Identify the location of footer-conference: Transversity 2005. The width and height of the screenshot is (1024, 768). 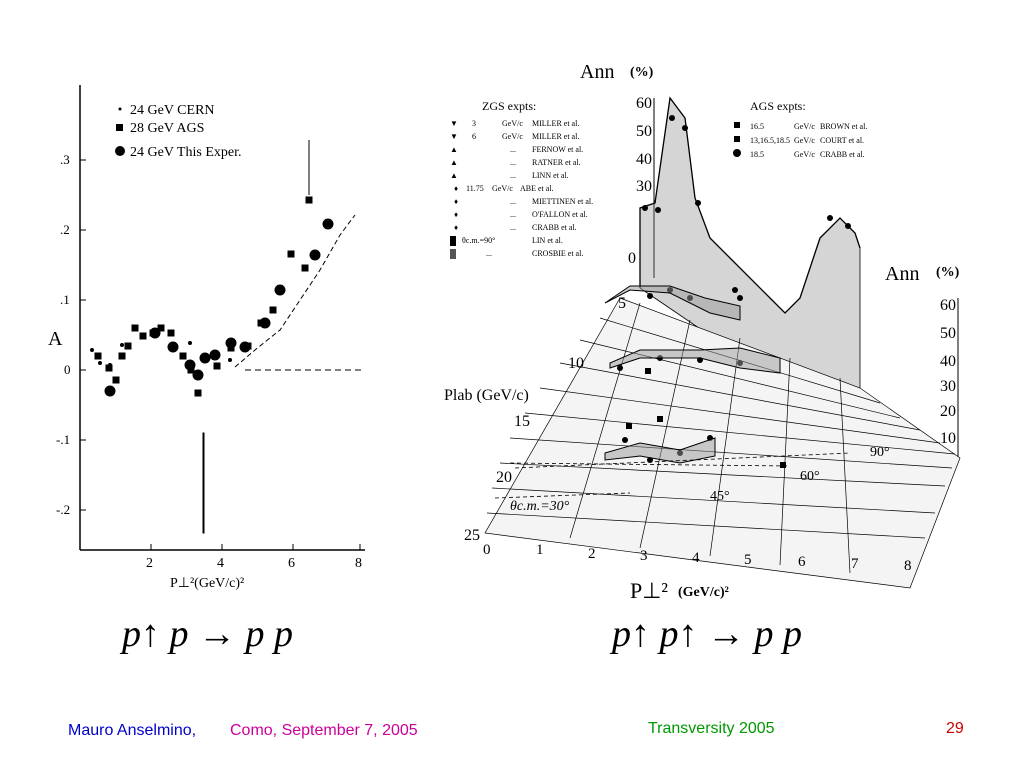
(711, 728).